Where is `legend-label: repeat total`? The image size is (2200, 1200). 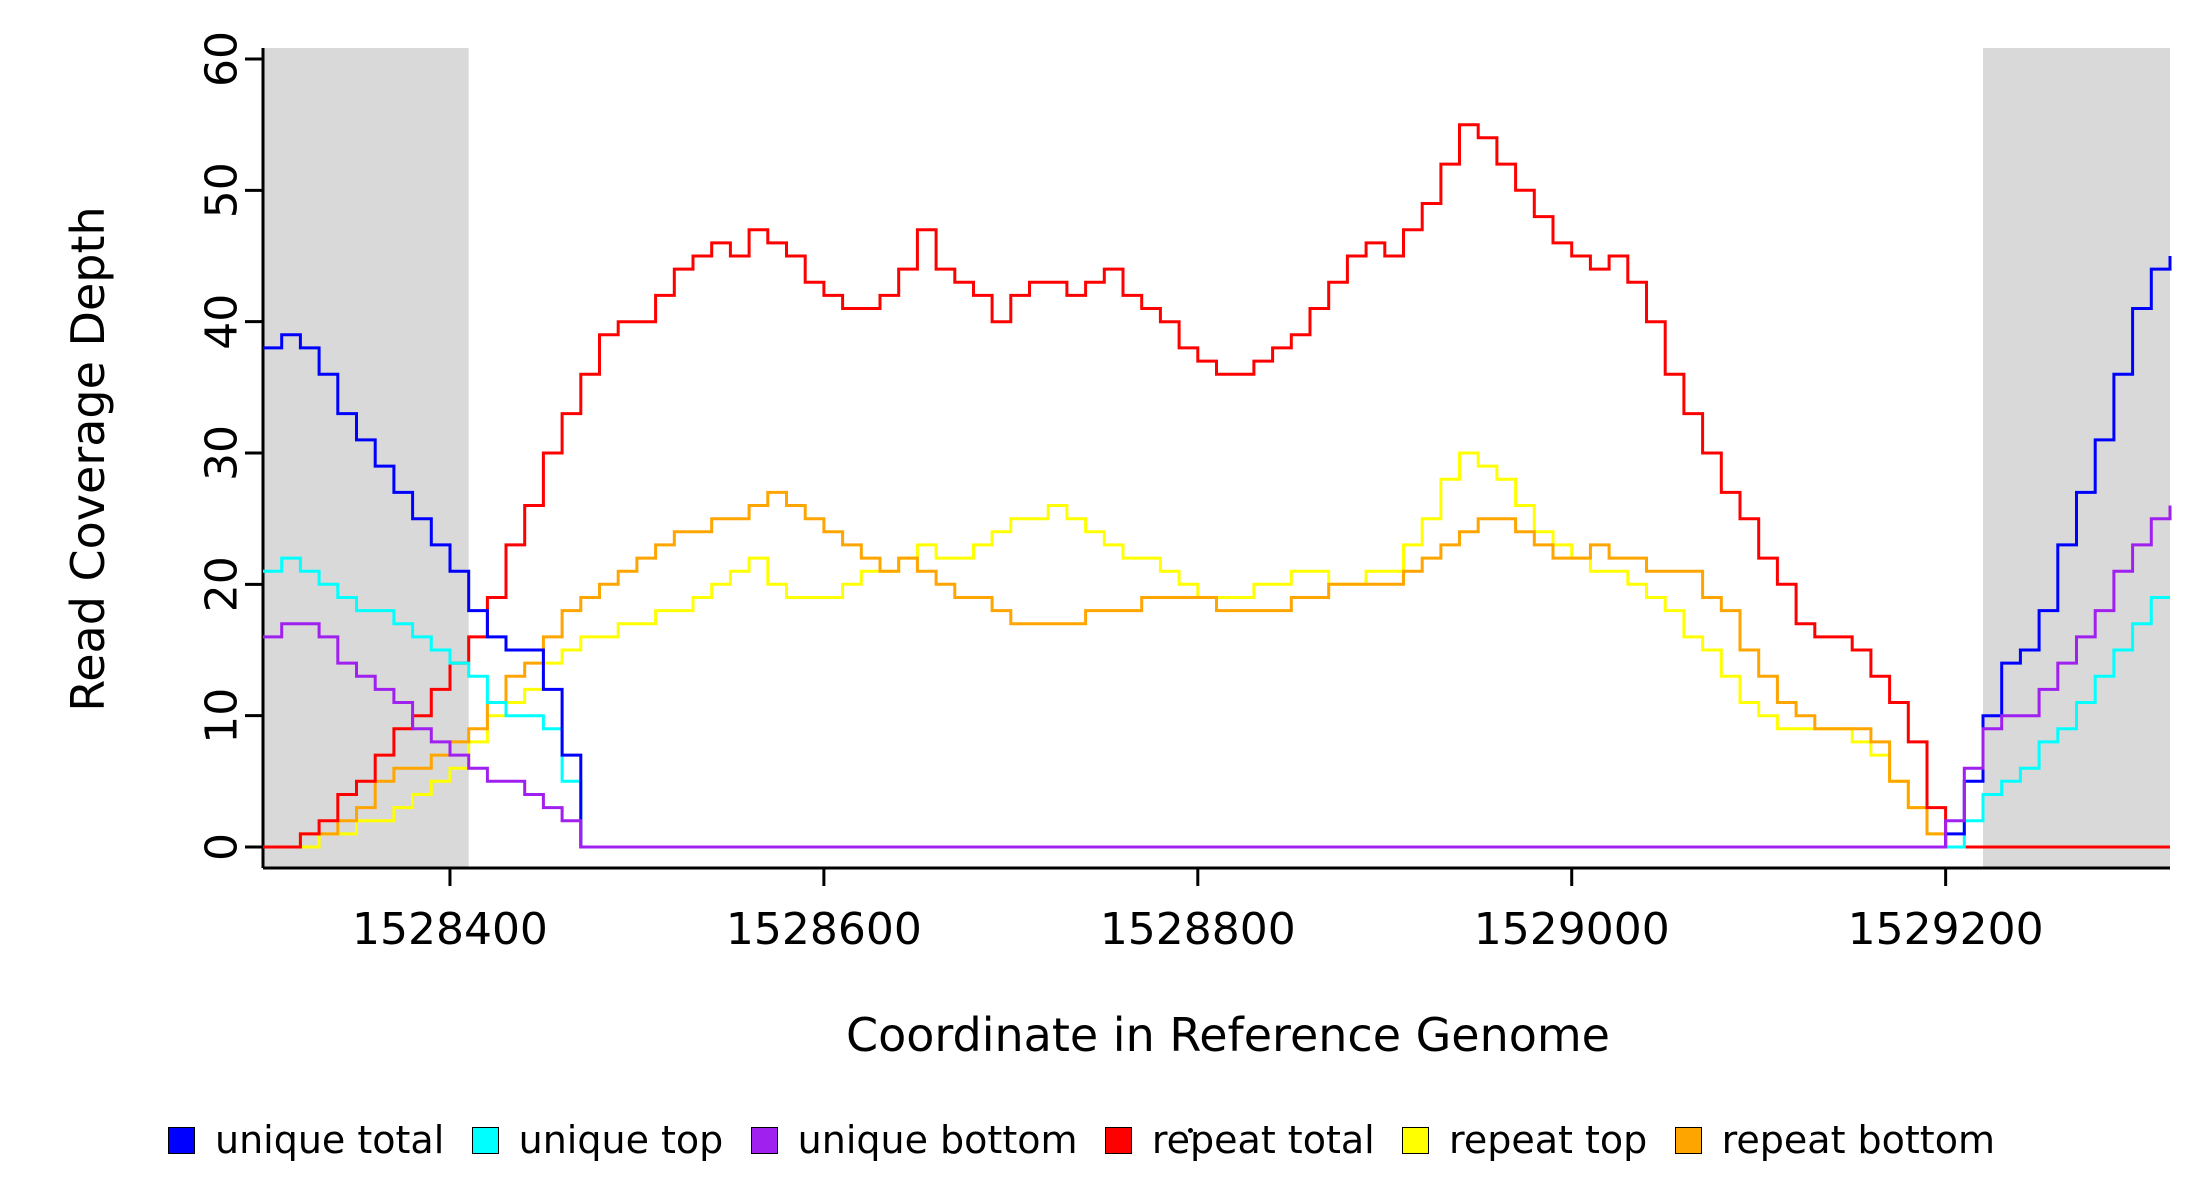 legend-label: repeat total is located at coordinates (1263, 1140).